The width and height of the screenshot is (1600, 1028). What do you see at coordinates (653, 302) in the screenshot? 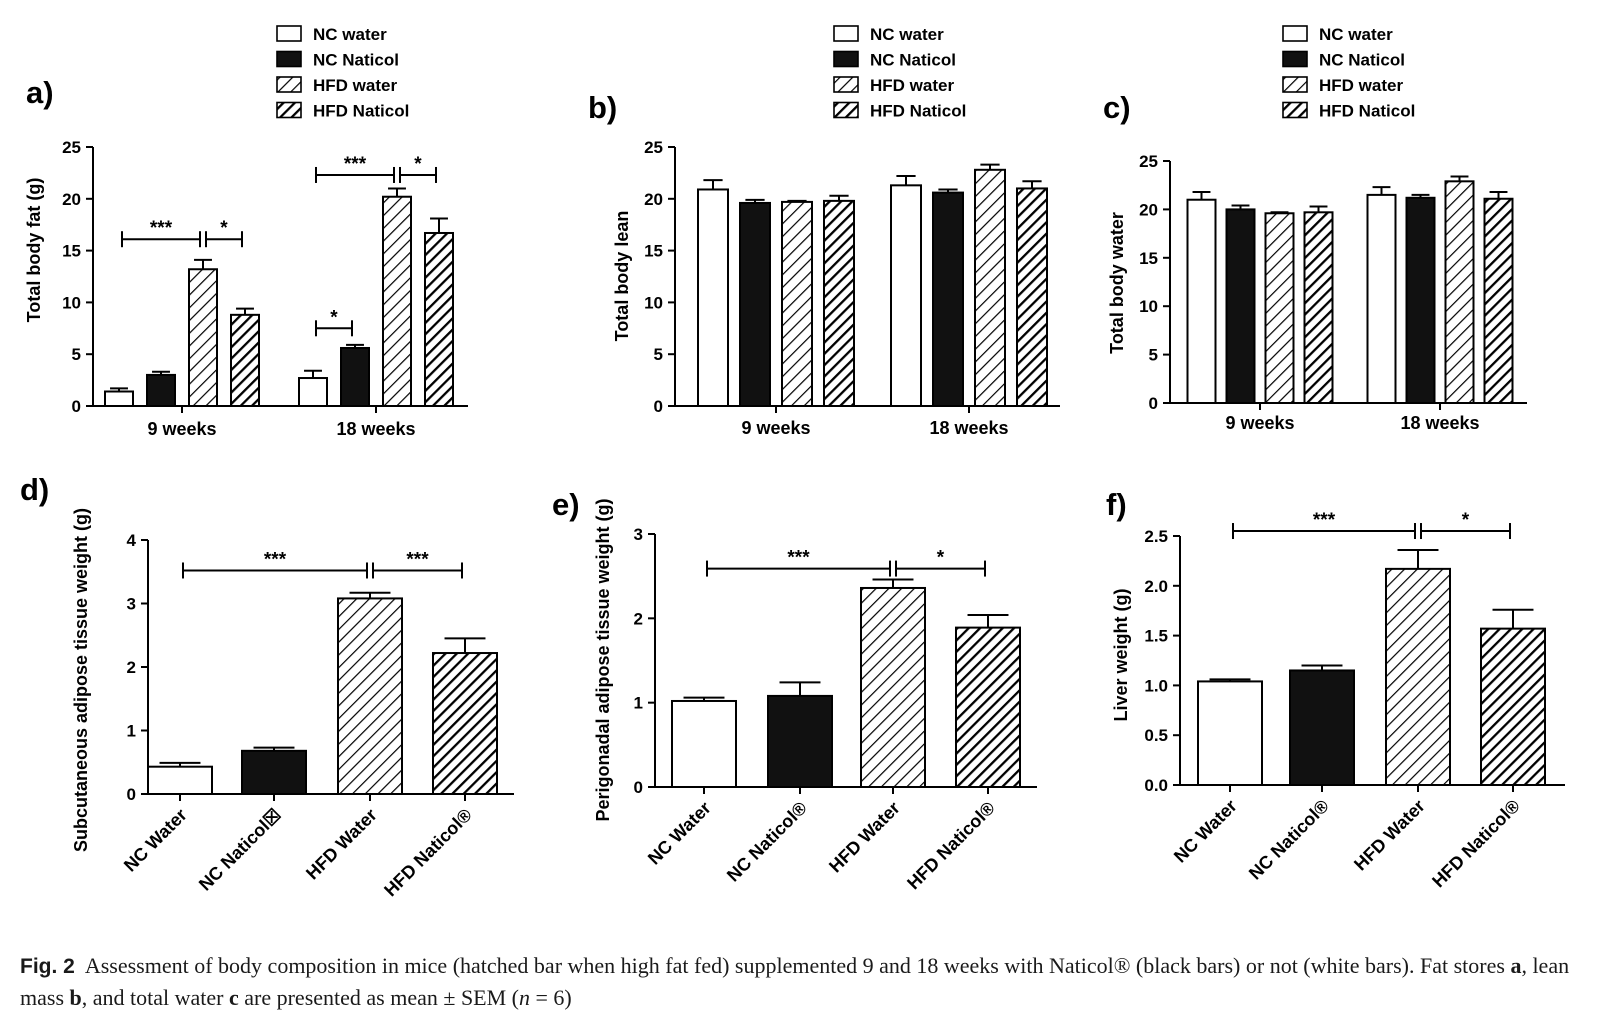
I see `y-tick-label: 10` at bounding box center [653, 302].